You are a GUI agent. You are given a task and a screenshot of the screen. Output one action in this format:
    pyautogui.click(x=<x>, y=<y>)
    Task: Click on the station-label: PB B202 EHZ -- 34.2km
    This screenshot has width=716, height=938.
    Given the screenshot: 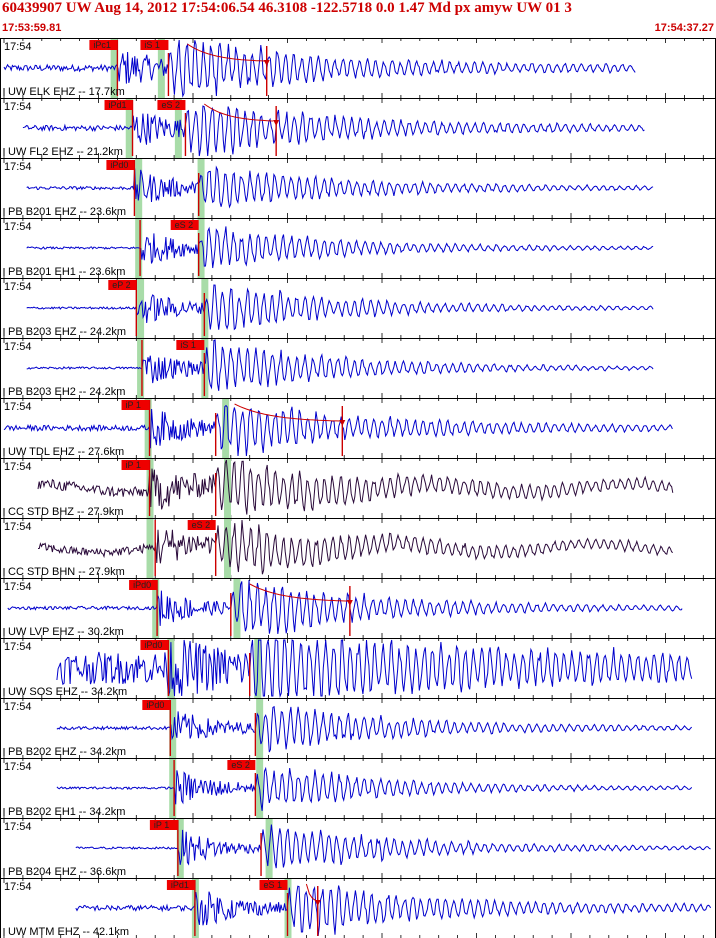 What is the action you would take?
    pyautogui.click(x=67, y=752)
    